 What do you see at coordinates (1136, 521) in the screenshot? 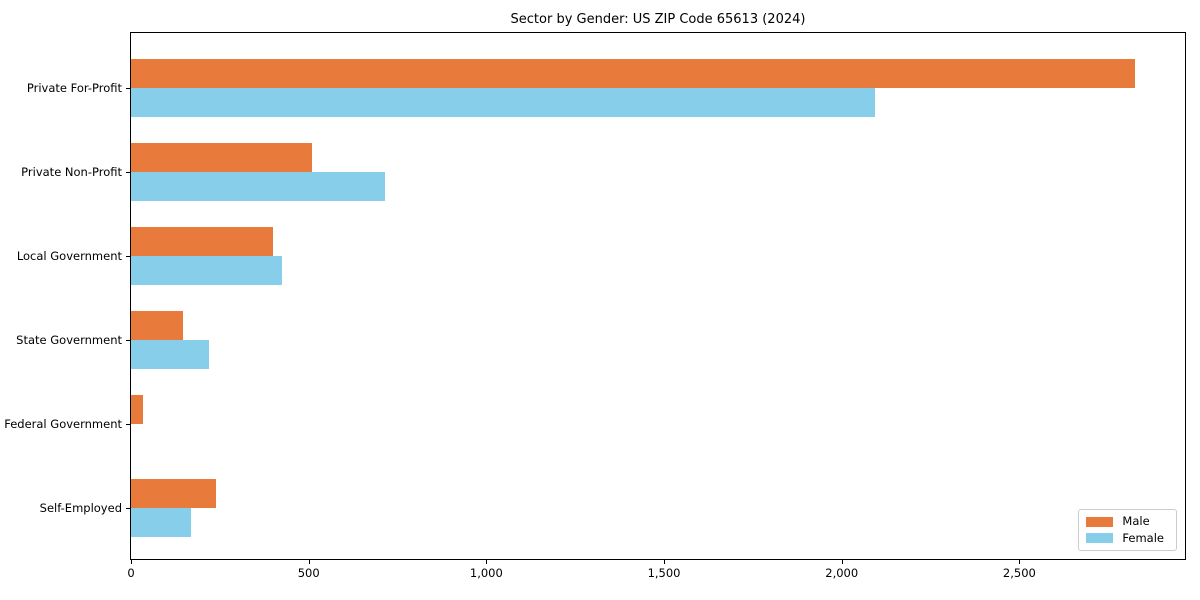
I see `legend-label-male: Male` at bounding box center [1136, 521].